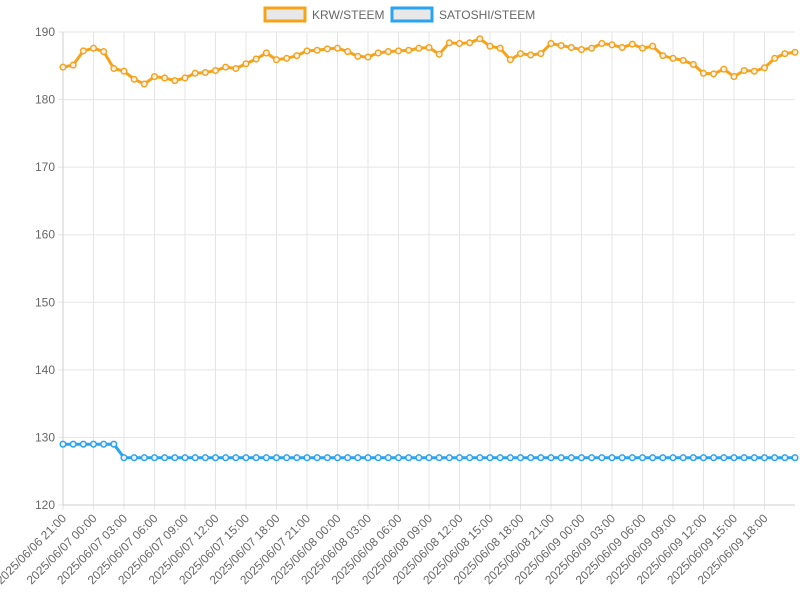 The width and height of the screenshot is (800, 600). I want to click on legend: KRW/STEEM SATOSHI/STEEM, so click(399, 14).